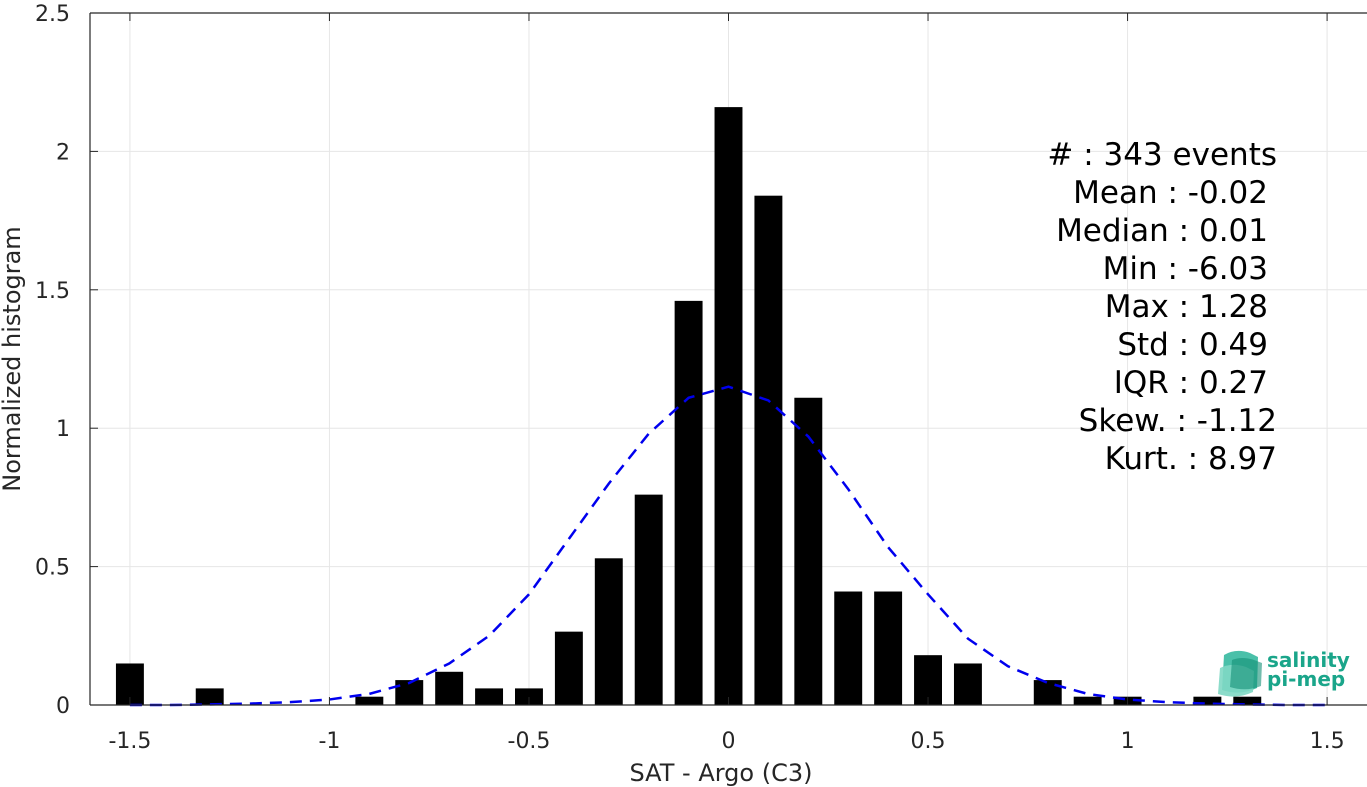 This screenshot has width=1367, height=787. What do you see at coordinates (329, 741) in the screenshot?
I see `x-tick-label: -1` at bounding box center [329, 741].